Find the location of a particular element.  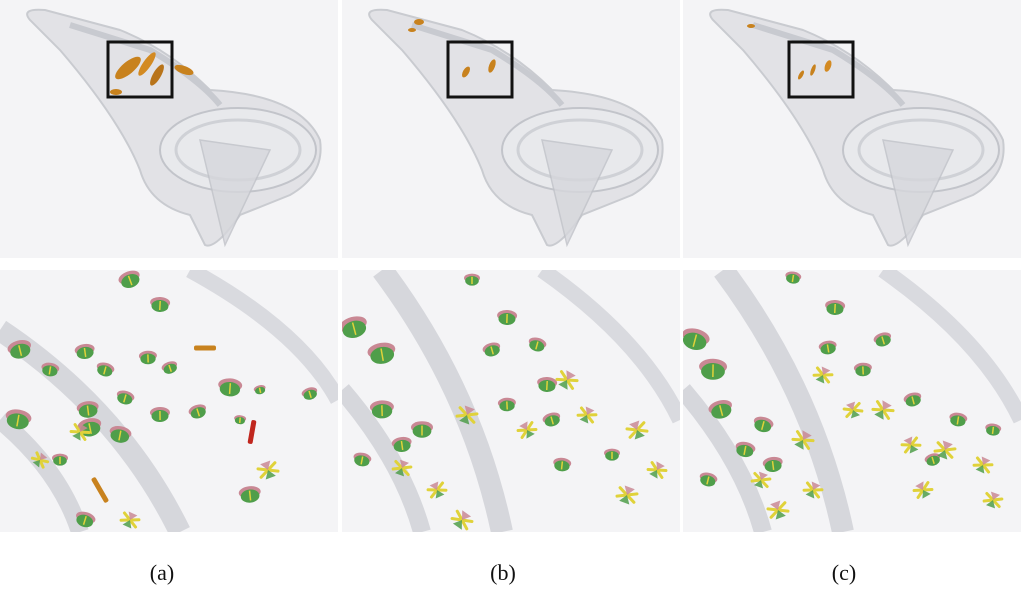

spoon-overview-b is located at coordinates (516, 128).